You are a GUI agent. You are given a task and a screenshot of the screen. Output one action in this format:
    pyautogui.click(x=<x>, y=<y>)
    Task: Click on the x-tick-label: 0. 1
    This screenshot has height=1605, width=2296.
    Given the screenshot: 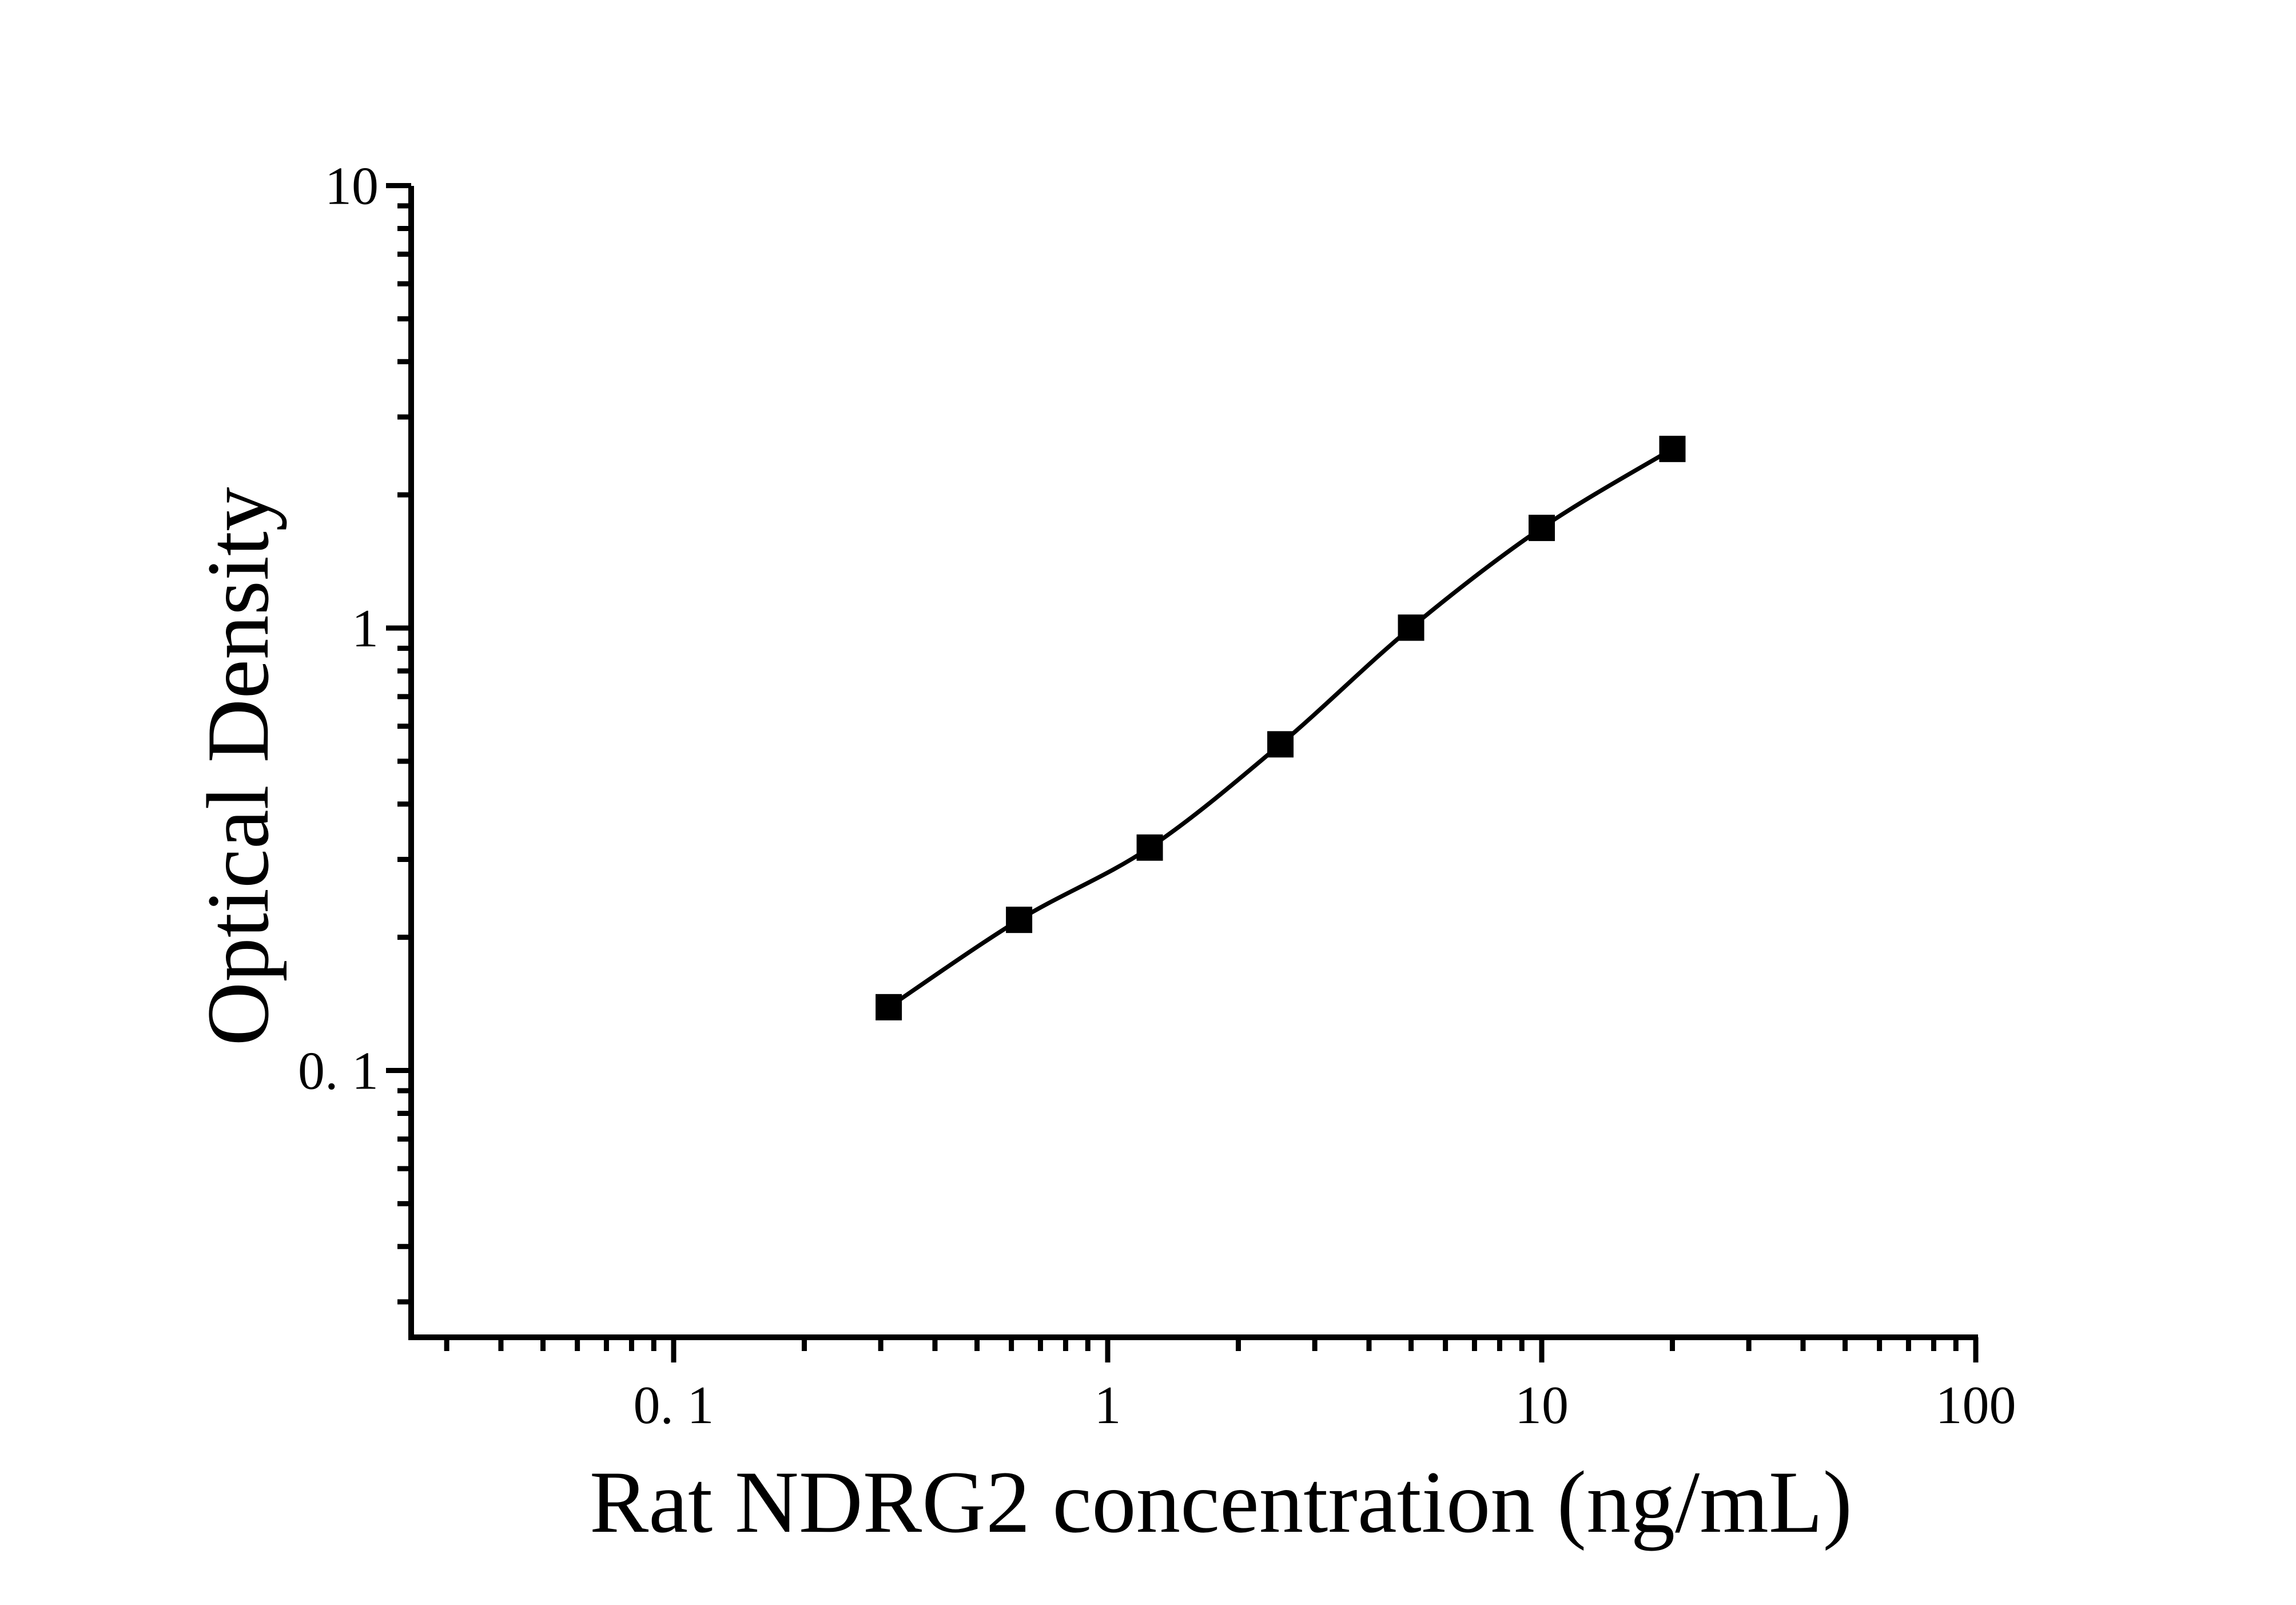 What is the action you would take?
    pyautogui.click(x=674, y=1405)
    